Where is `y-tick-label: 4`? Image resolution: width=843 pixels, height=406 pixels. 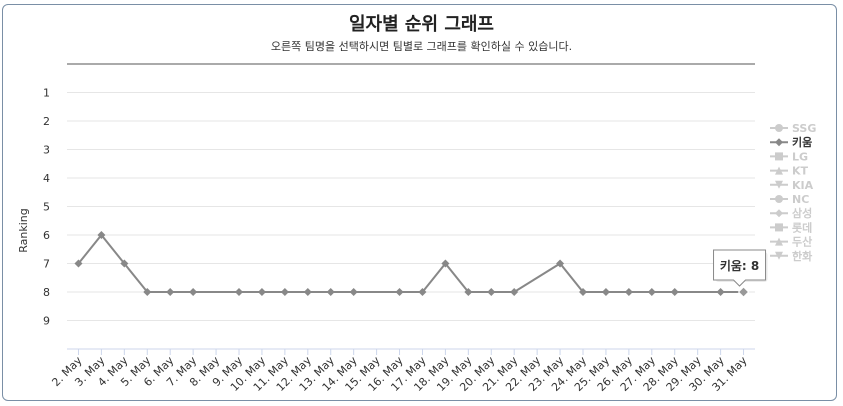
y-tick-label: 4 is located at coordinates (46, 178).